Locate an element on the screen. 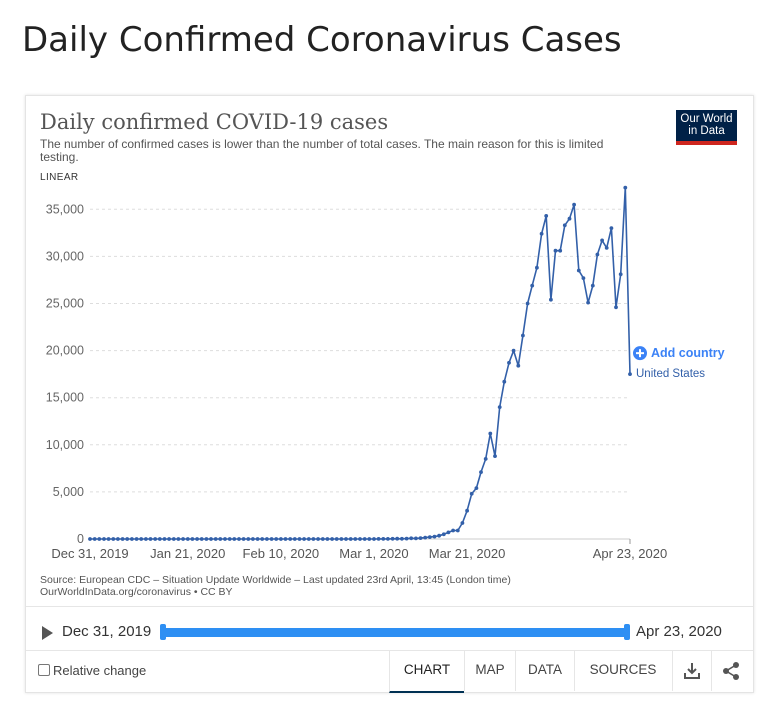  license-line: OurWorldInData.org/coronavirus • CC BY is located at coordinates (136, 592).